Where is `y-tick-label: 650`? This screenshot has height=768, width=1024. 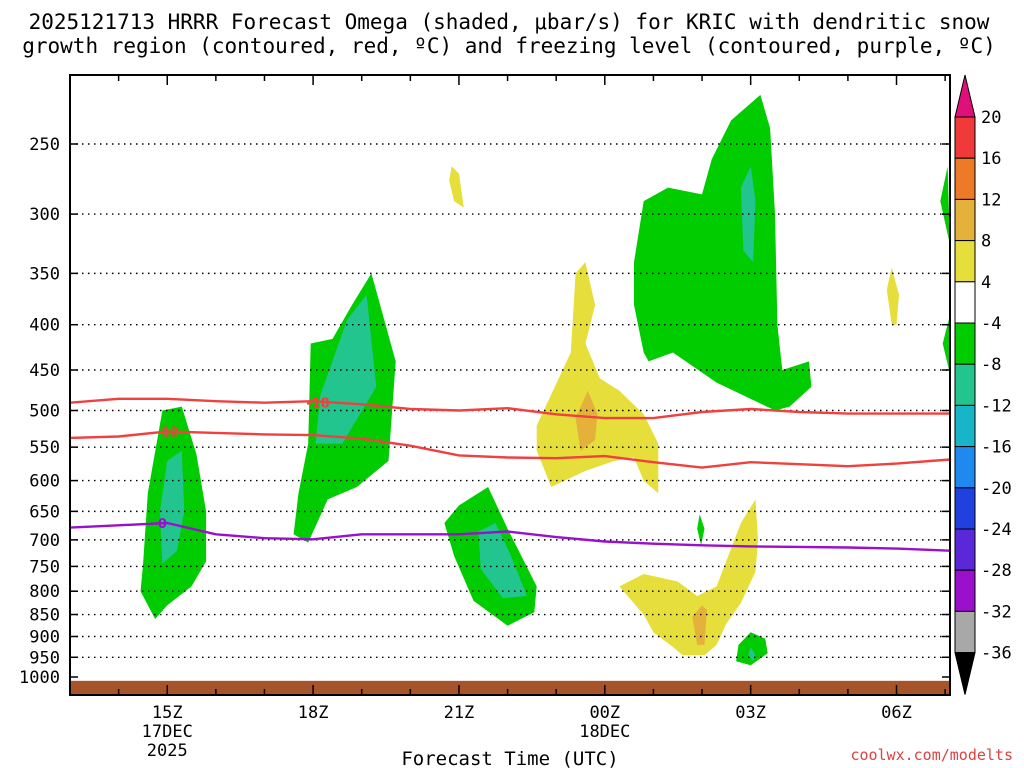
y-tick-label: 650 is located at coordinates (44, 512).